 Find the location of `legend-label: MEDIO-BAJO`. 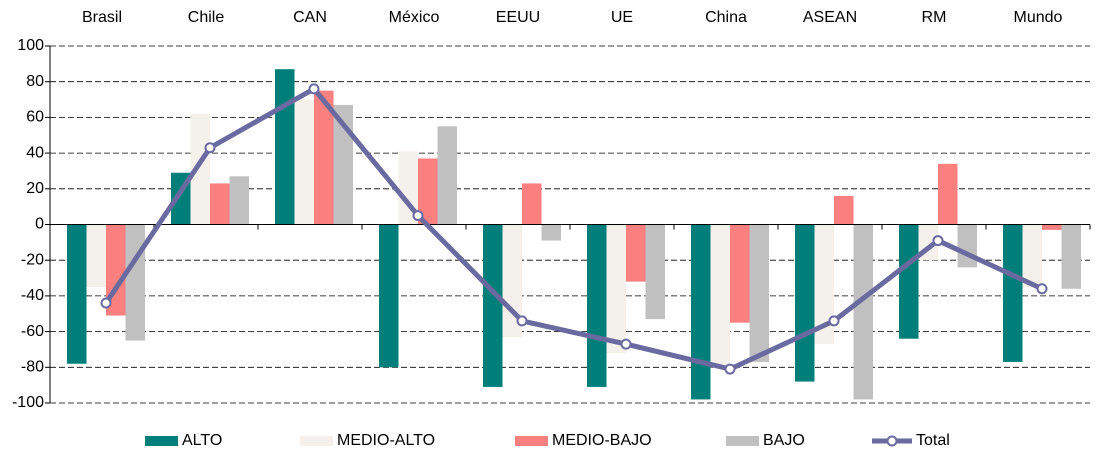

legend-label: MEDIO-BAJO is located at coordinates (602, 440).